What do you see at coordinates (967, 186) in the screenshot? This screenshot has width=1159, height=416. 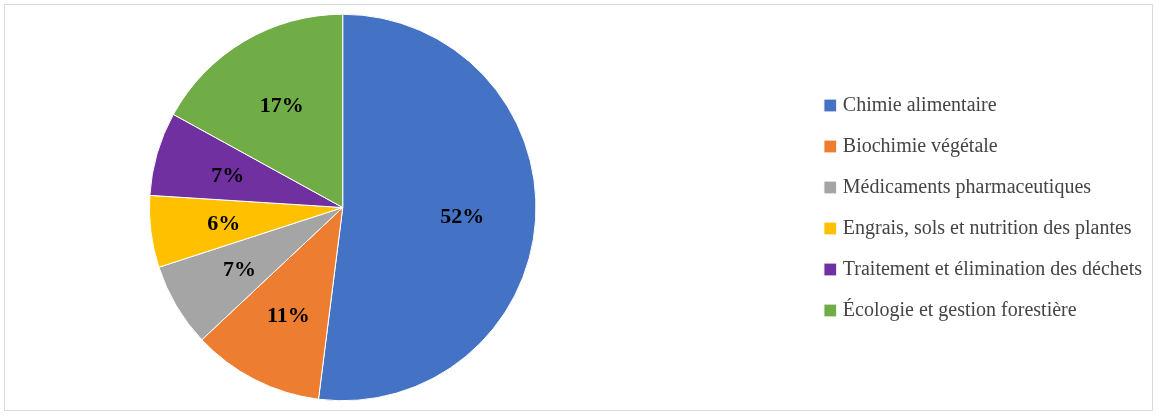 I see `legend-label: Médicaments pharmaceutiques` at bounding box center [967, 186].